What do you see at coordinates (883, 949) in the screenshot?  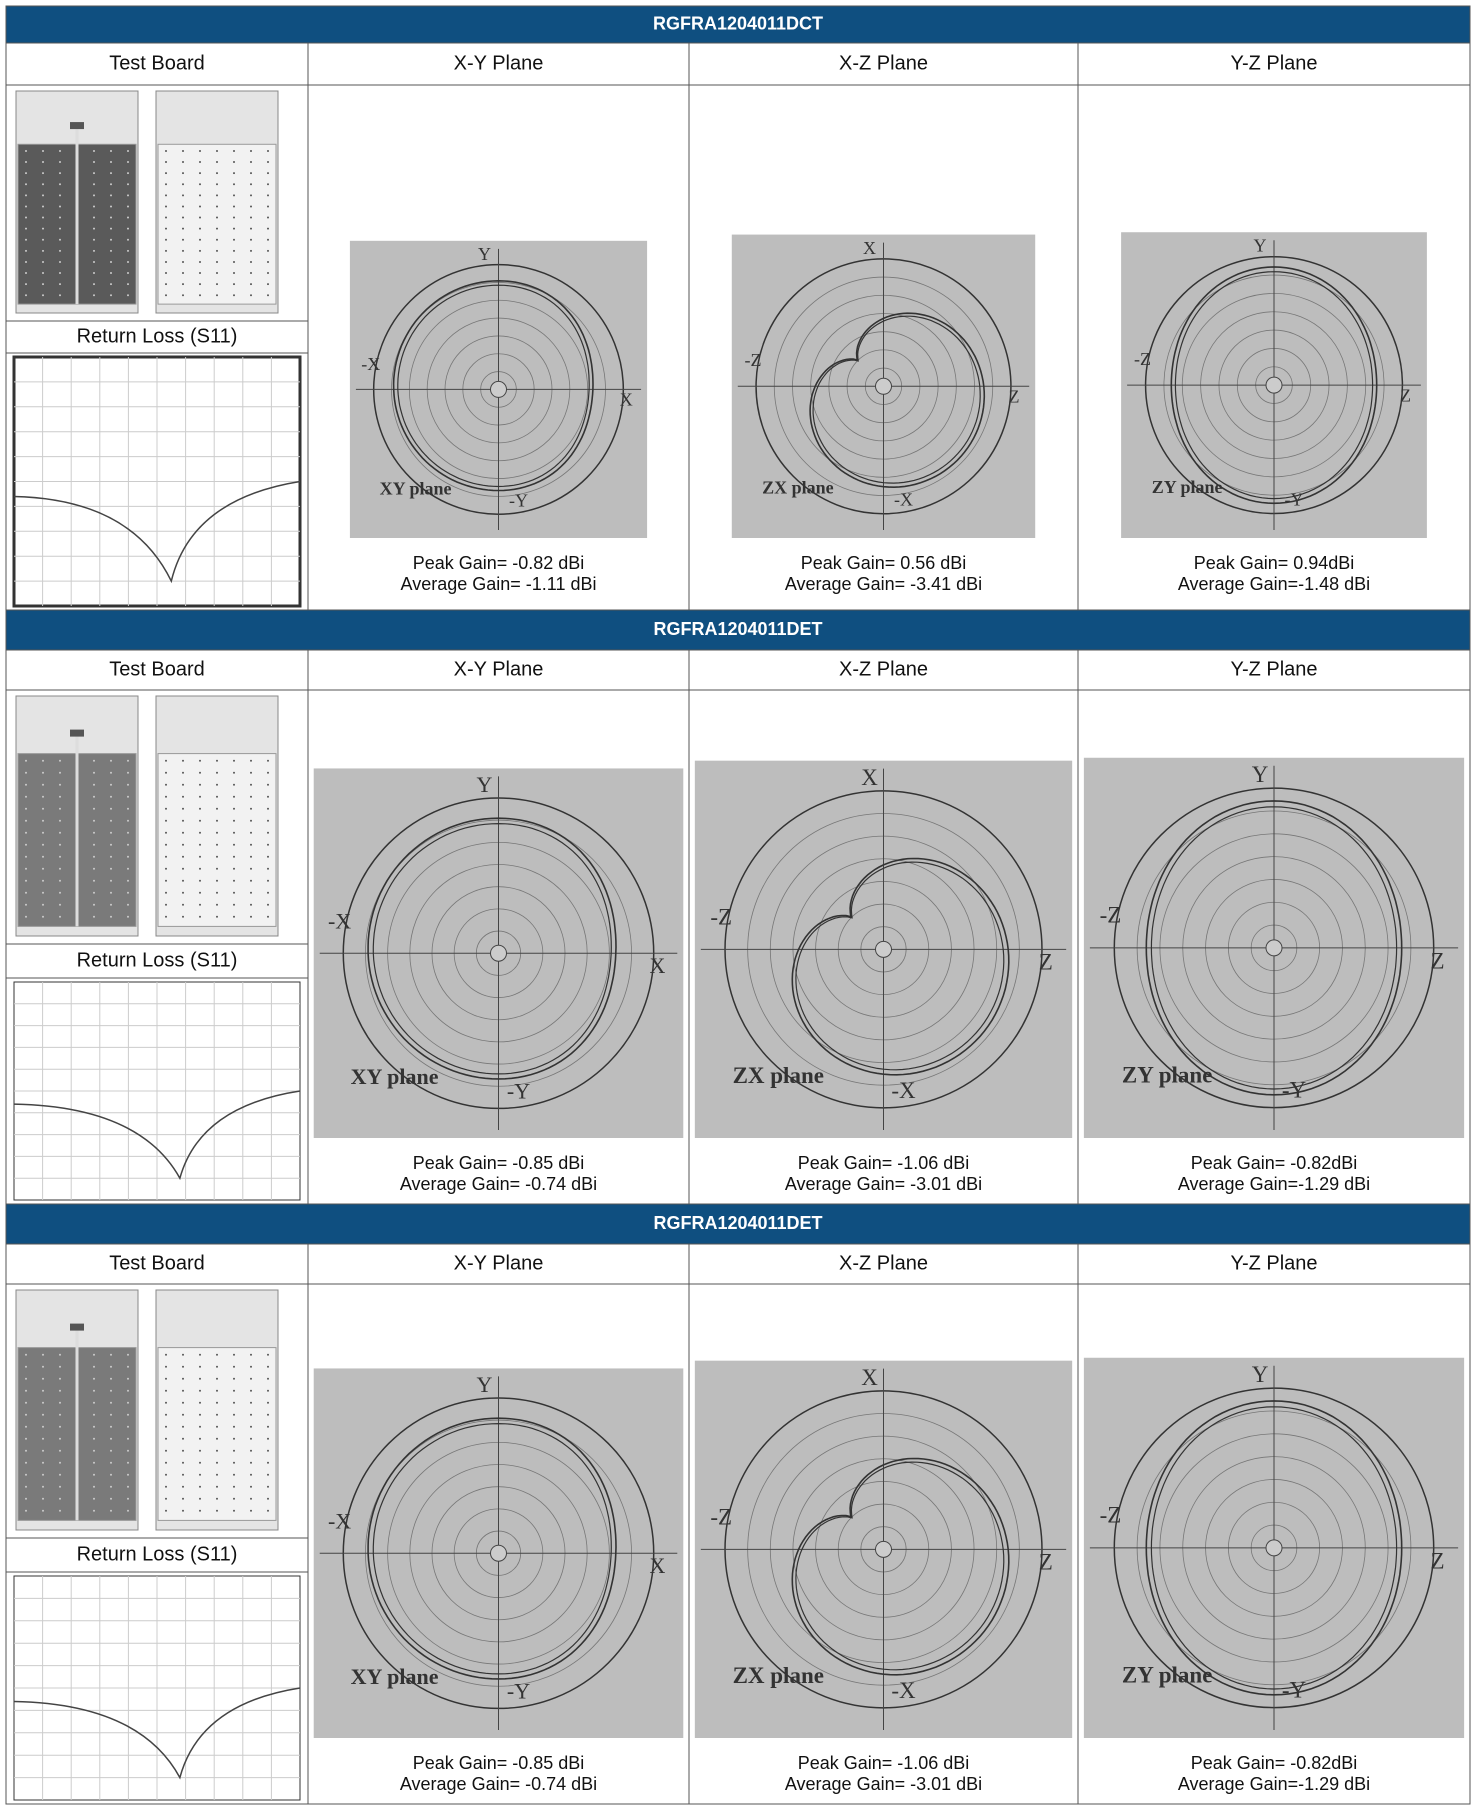 I see `polar-center` at bounding box center [883, 949].